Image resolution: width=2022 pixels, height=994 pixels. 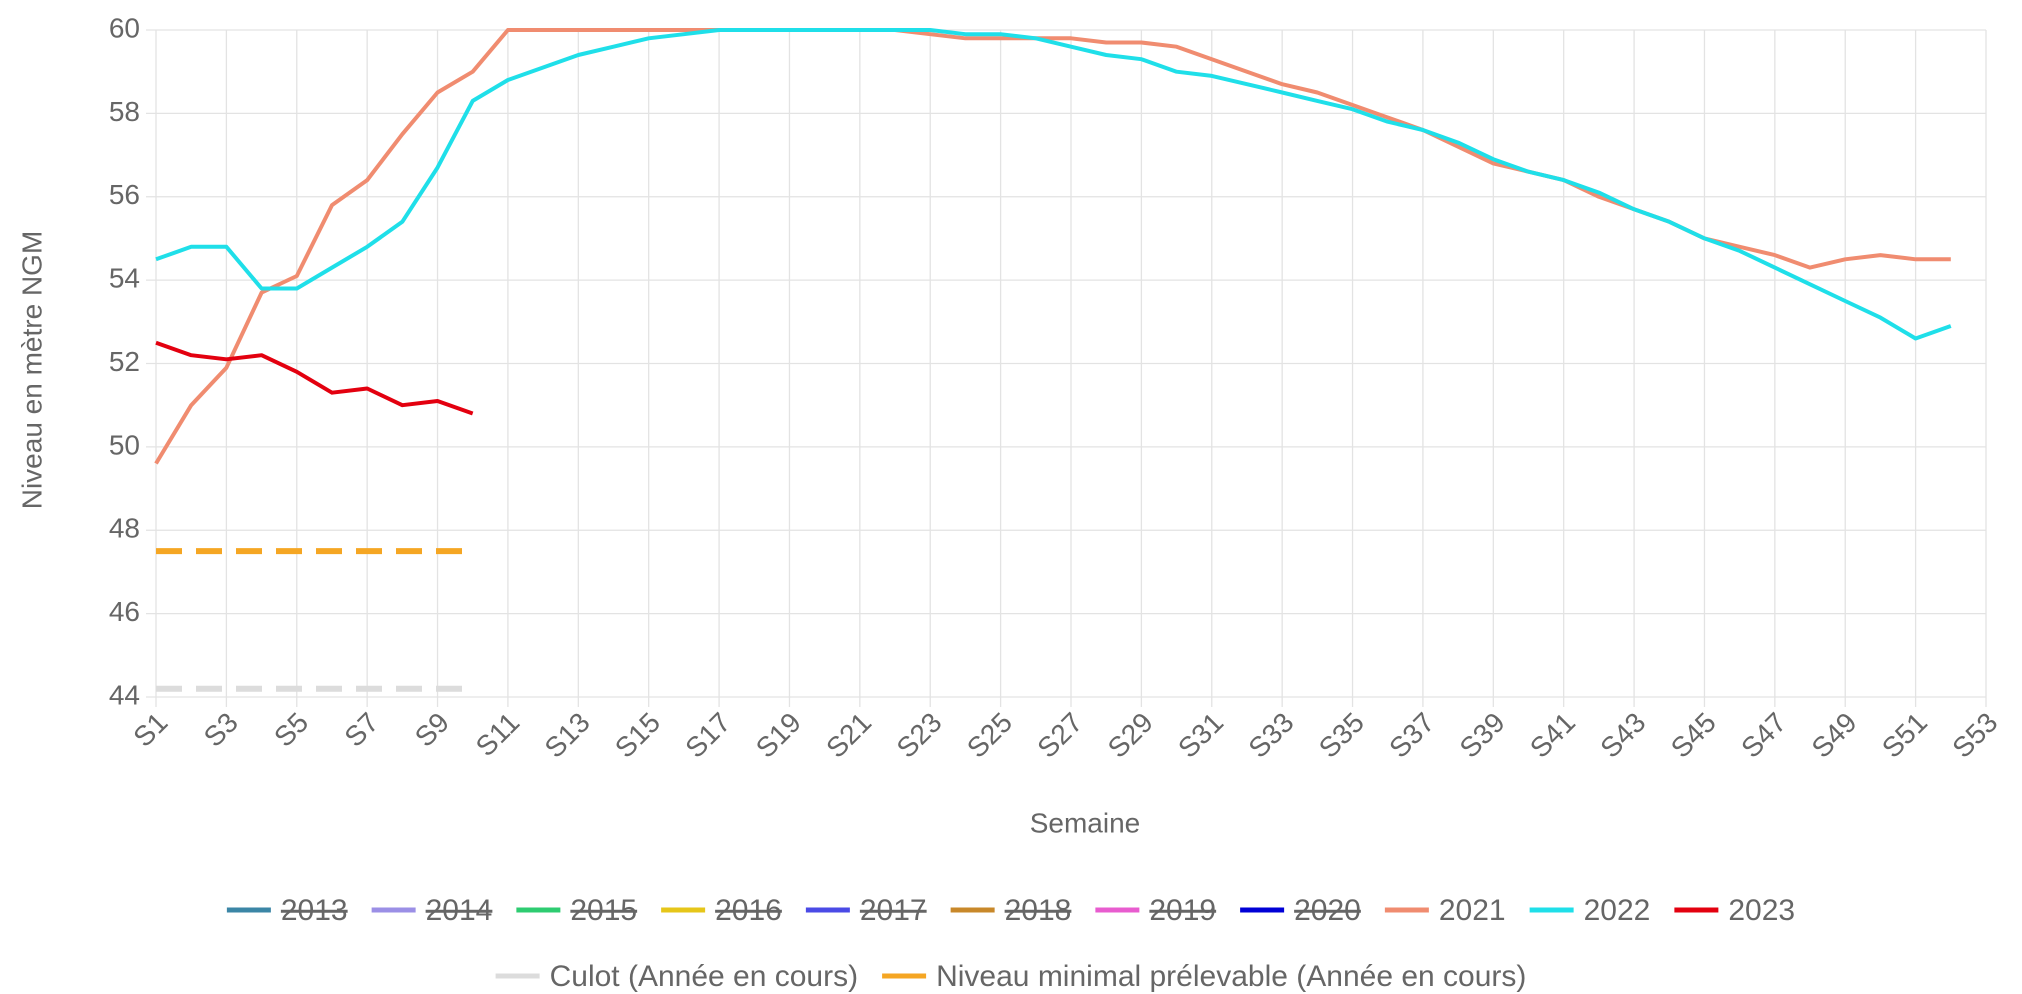 What do you see at coordinates (919, 735) in the screenshot?
I see `x-tick-label: S23` at bounding box center [919, 735].